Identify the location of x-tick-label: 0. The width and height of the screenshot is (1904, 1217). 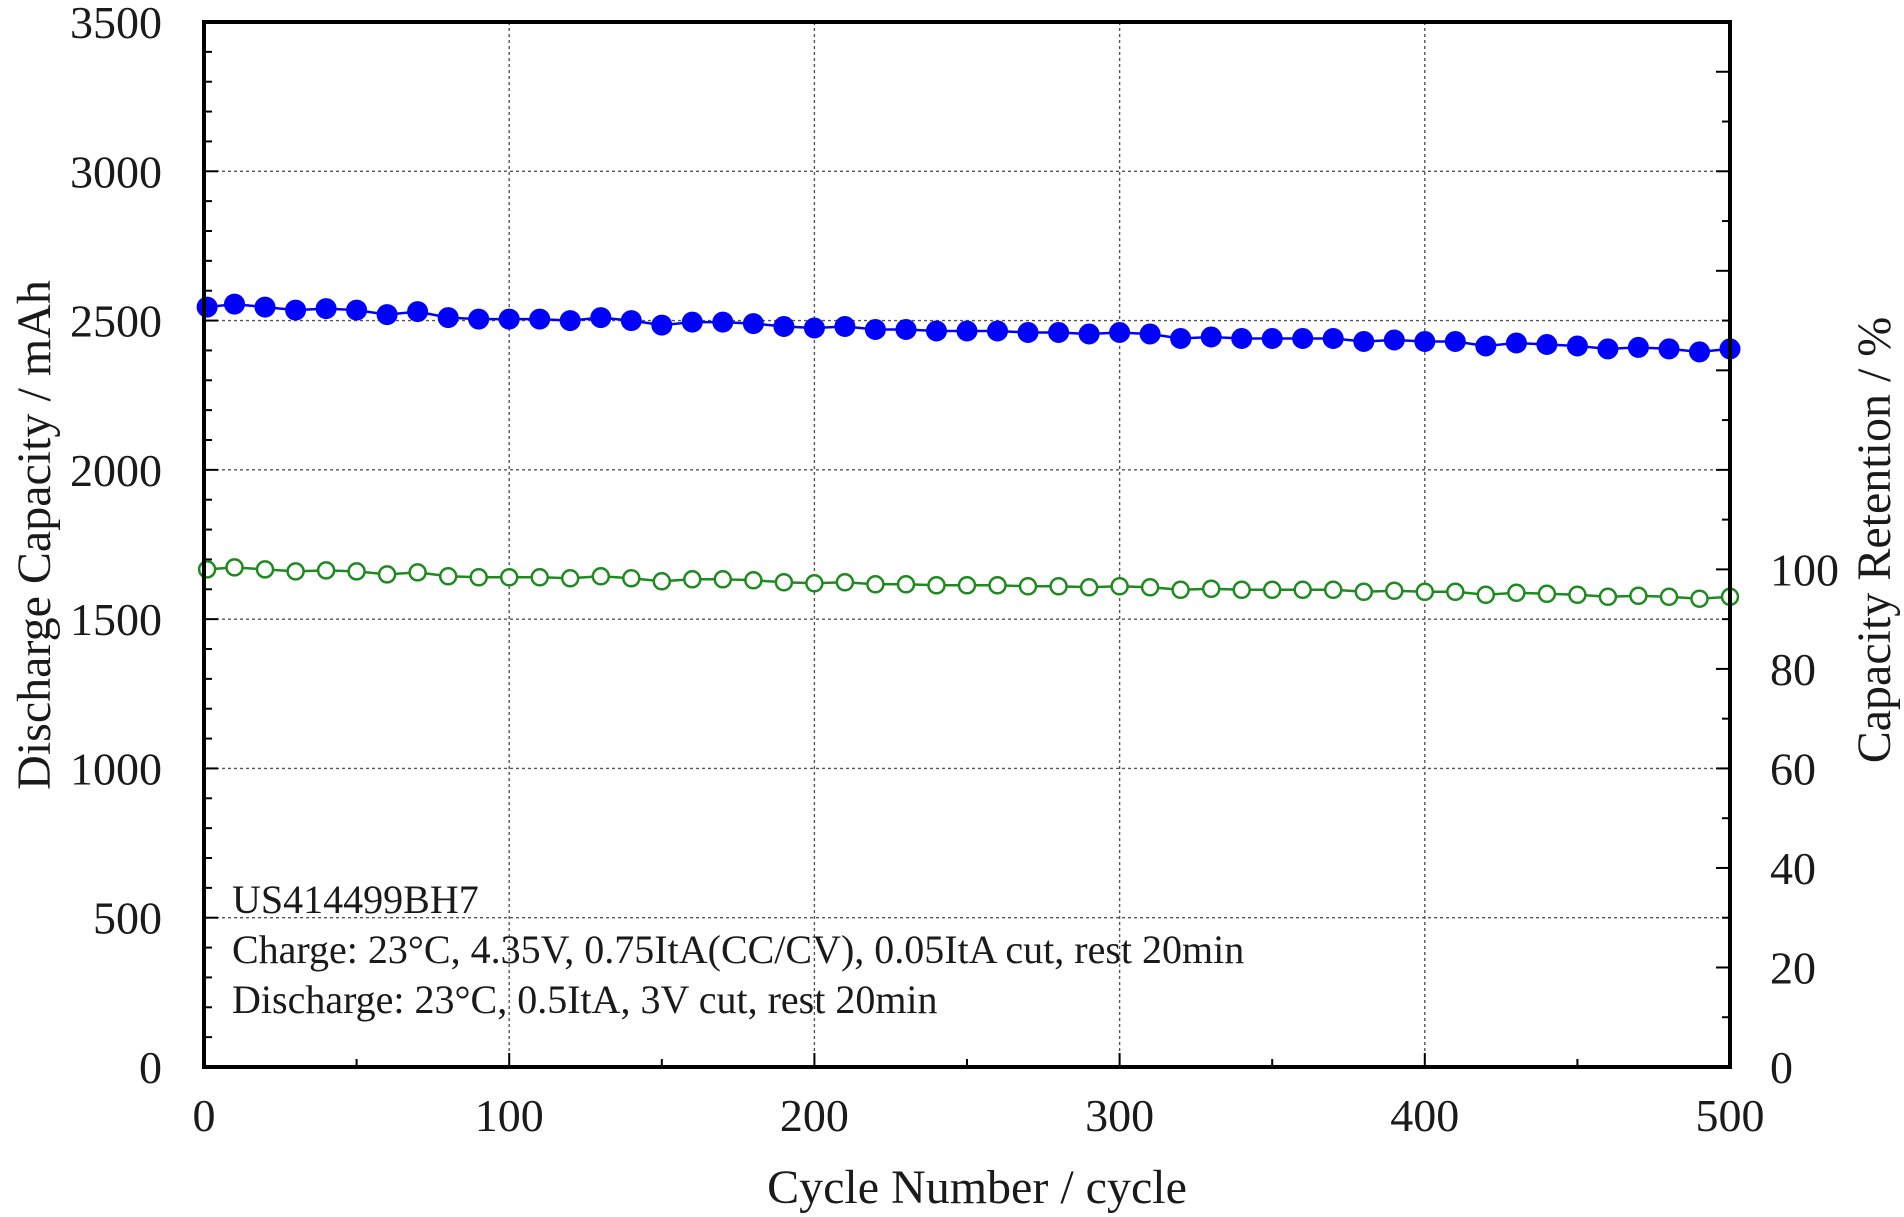
(204, 1115).